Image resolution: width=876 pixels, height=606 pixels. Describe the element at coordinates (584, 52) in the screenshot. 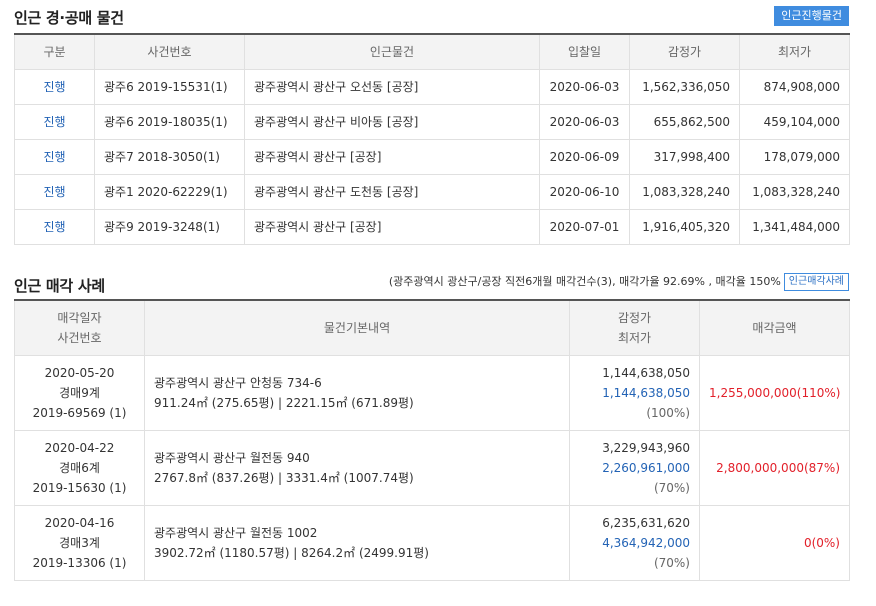

I see `col-header-bid-date: 입찰일` at that location.